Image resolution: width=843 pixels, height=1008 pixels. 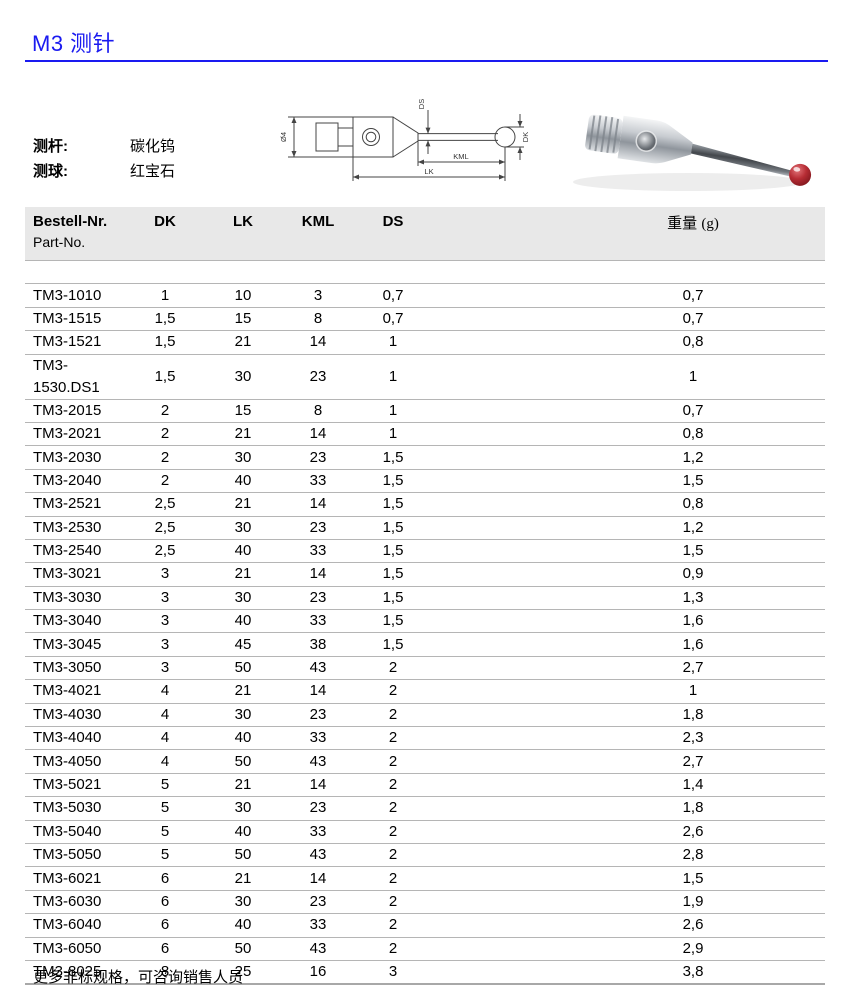 I want to click on table-row: TM3-2530 2,5 30 23 1,5 1,2, so click(x=425, y=527).